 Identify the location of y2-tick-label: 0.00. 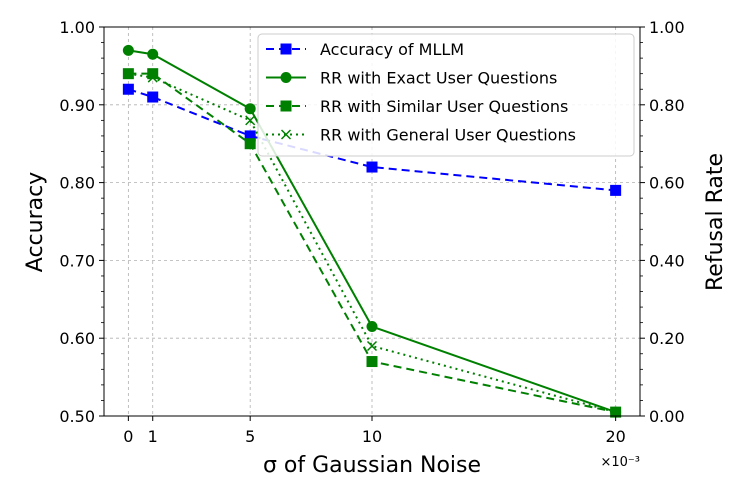
(667, 416).